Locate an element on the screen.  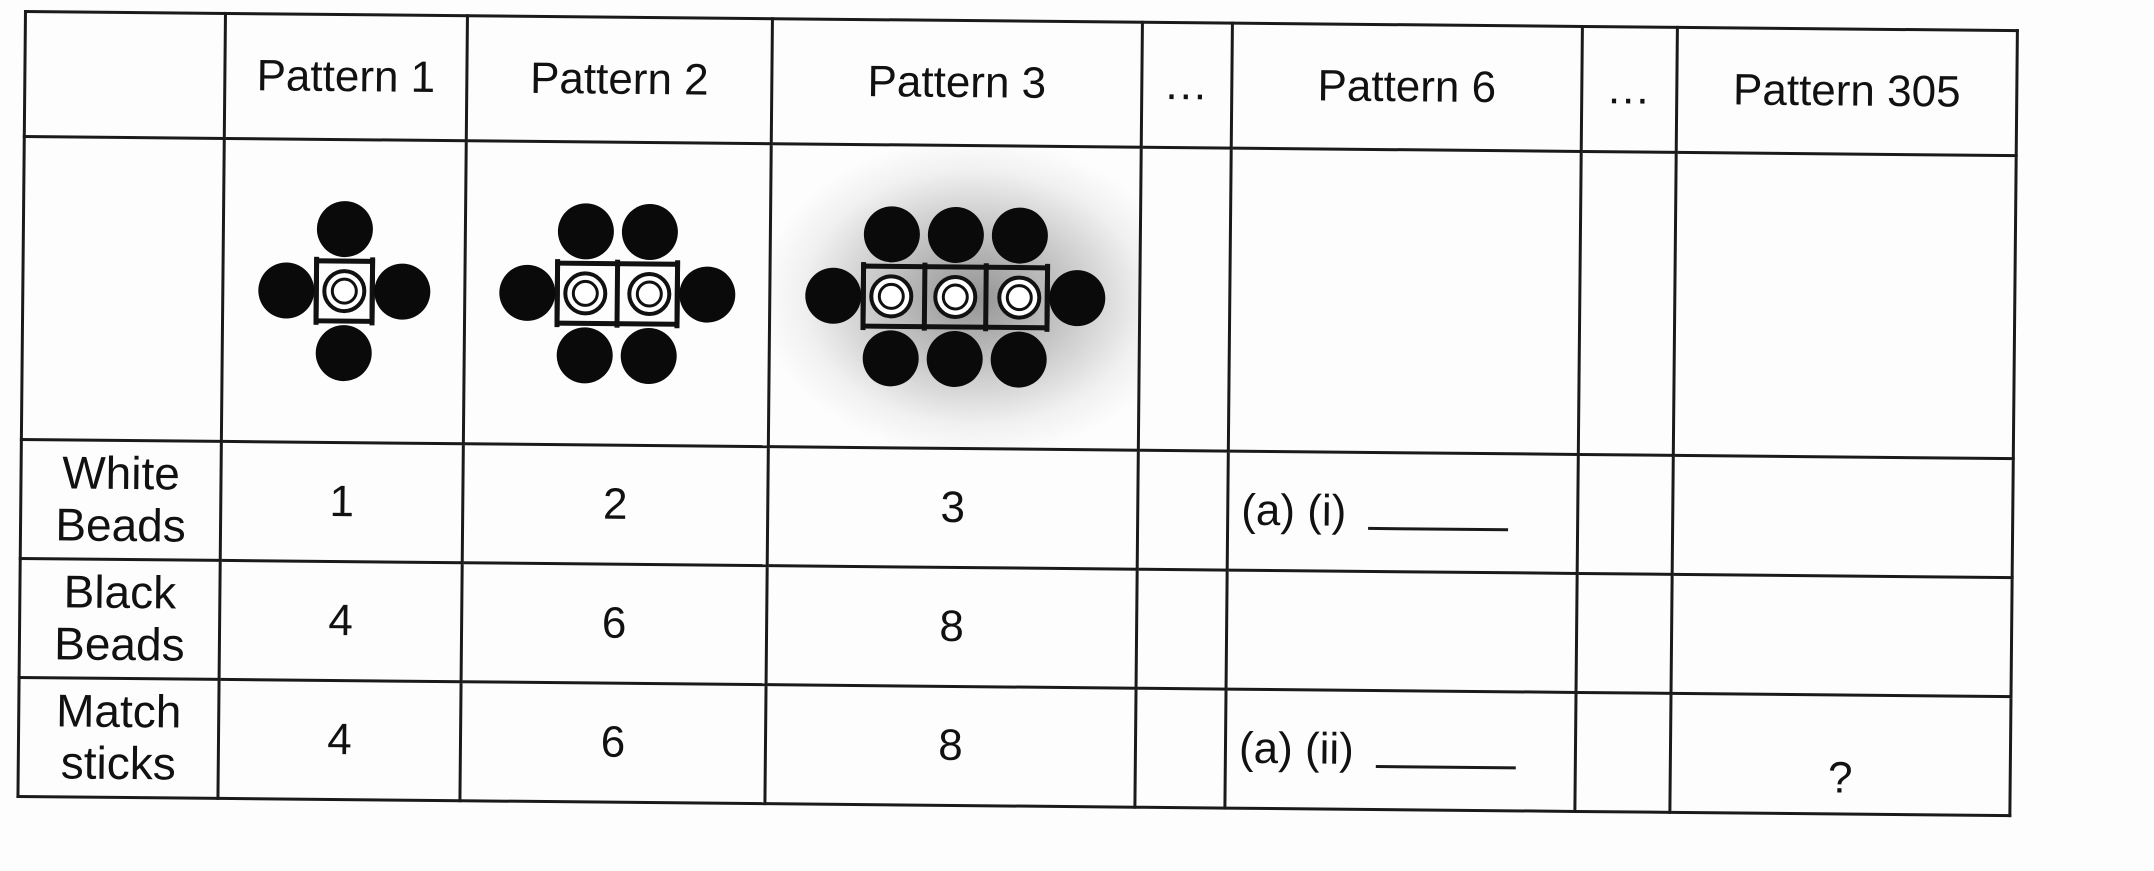
match-sticks-p6: (a) (ii) is located at coordinates (1400, 750).